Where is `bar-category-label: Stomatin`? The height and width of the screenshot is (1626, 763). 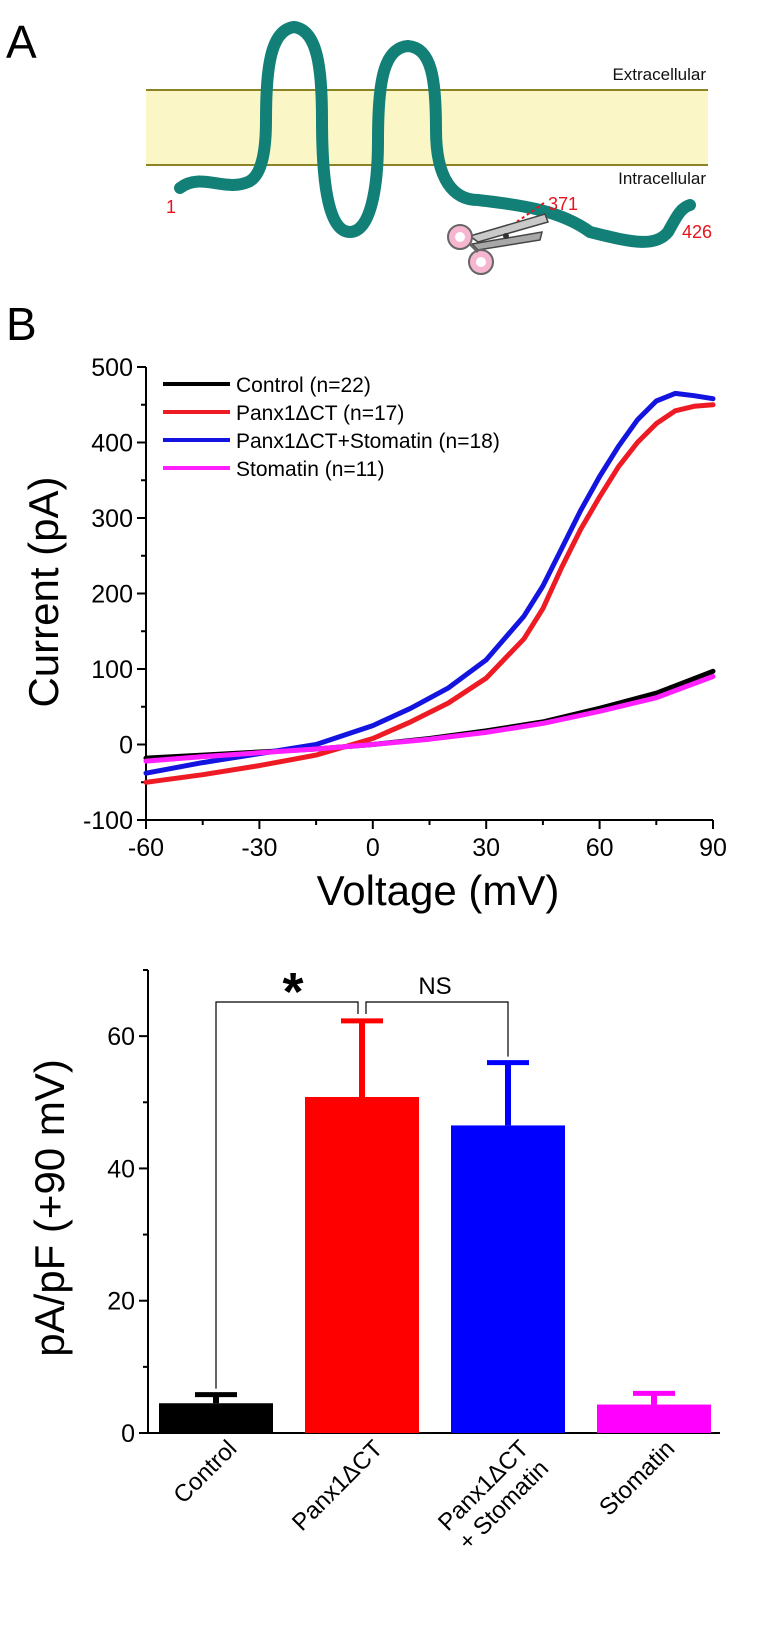 bar-category-label: Stomatin is located at coordinates (637, 1478).